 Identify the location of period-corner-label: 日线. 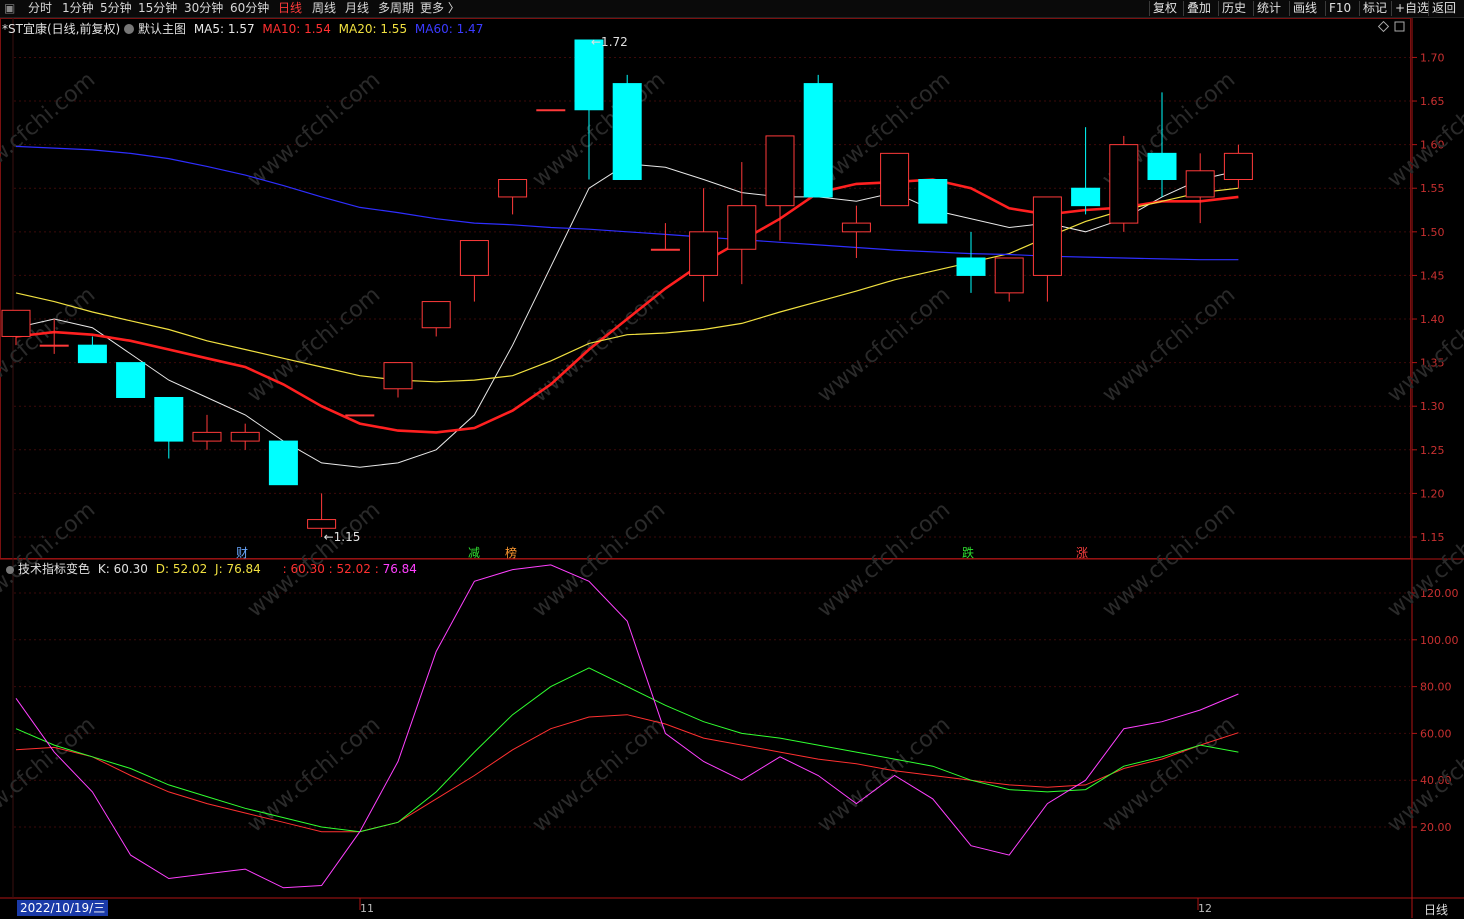
(1436, 910).